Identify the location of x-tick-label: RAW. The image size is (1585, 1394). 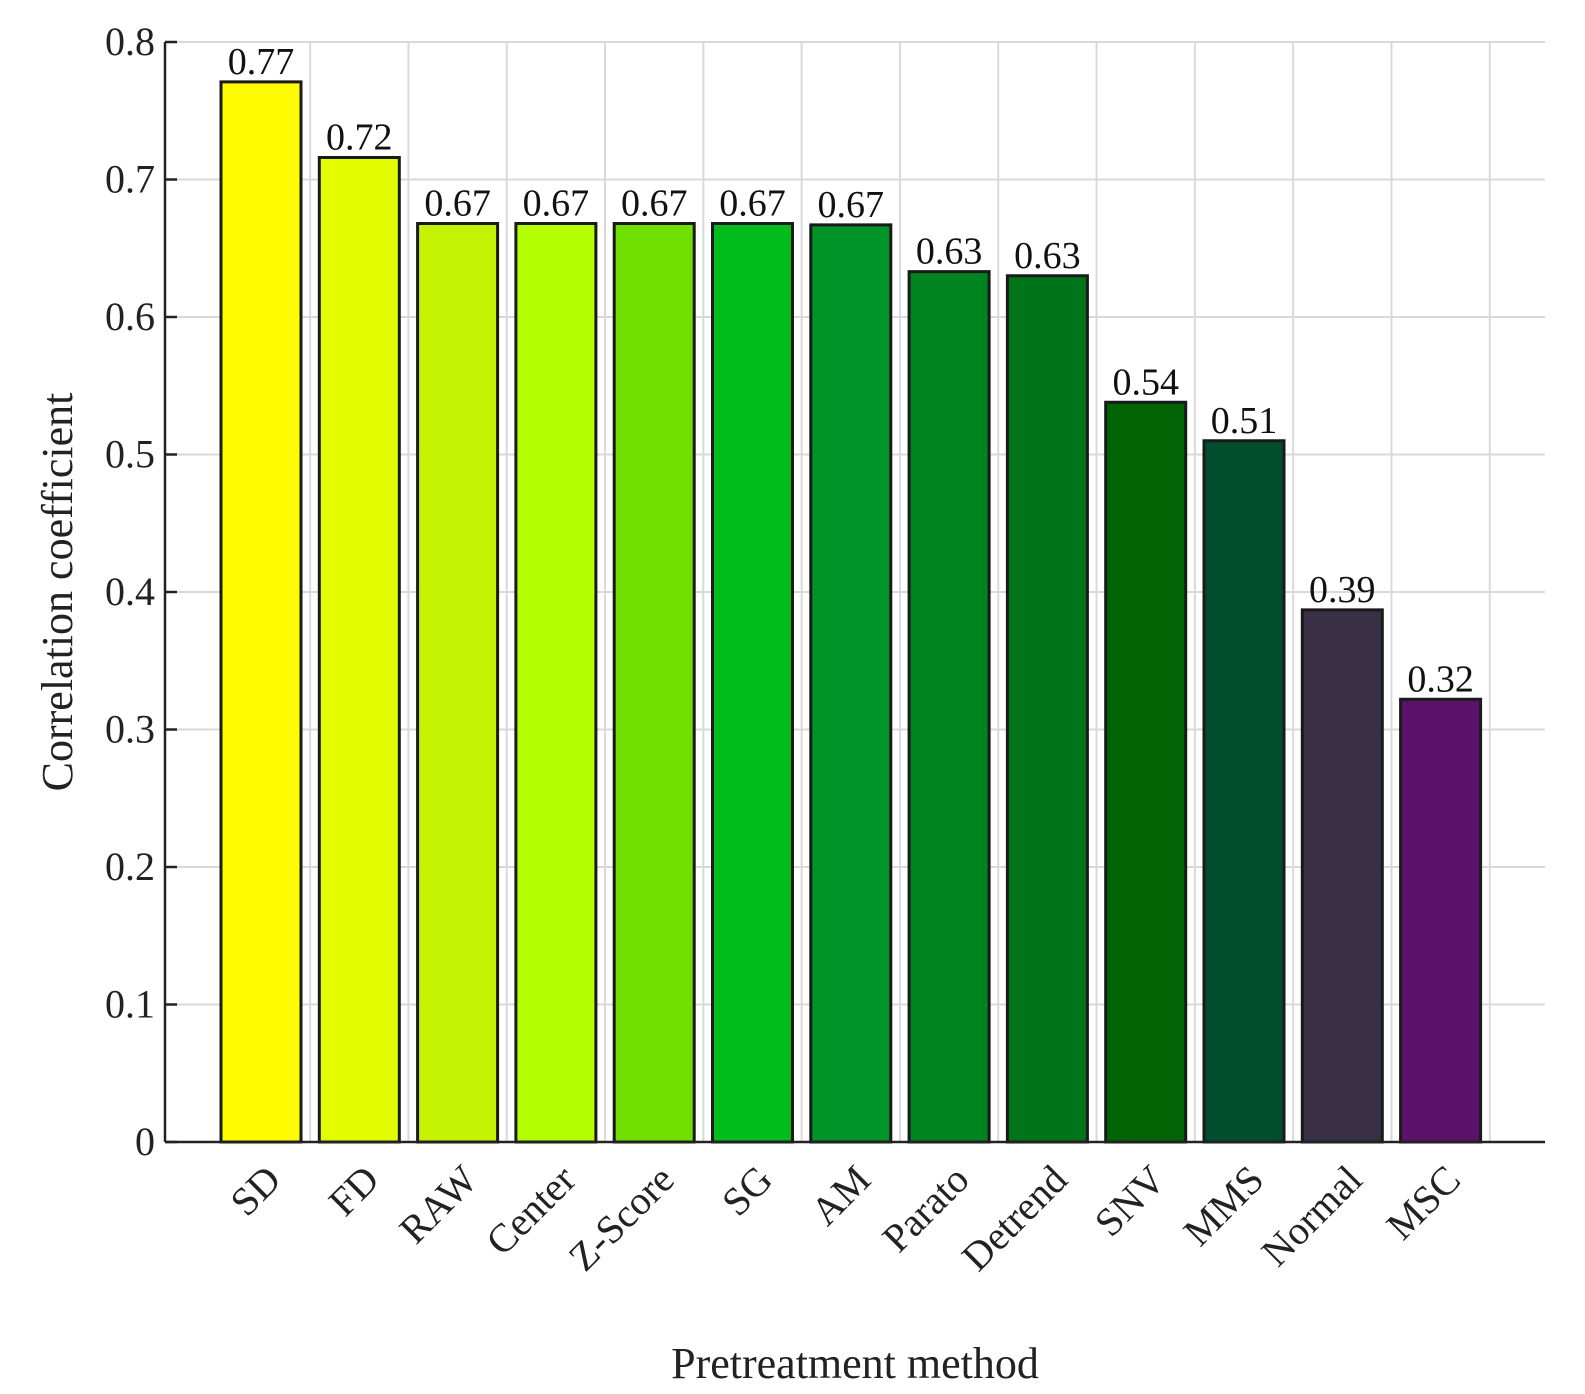
(438, 1204).